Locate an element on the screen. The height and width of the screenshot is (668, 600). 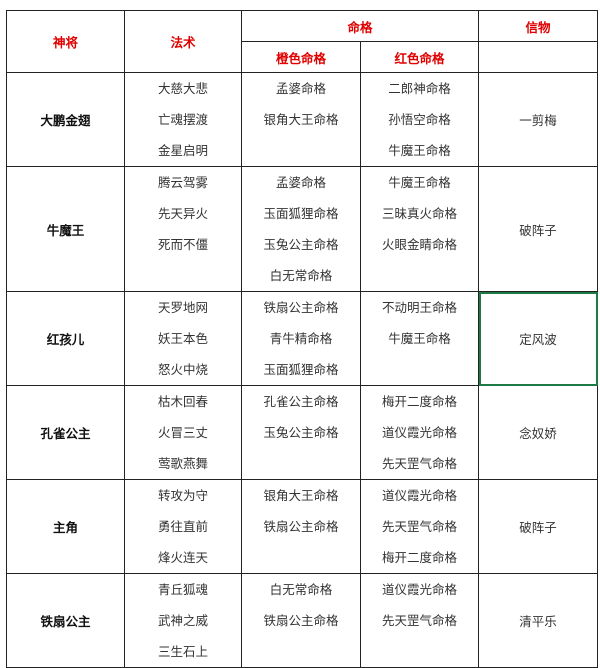
spells-item: 腾云驾雾 is located at coordinates (182, 182).